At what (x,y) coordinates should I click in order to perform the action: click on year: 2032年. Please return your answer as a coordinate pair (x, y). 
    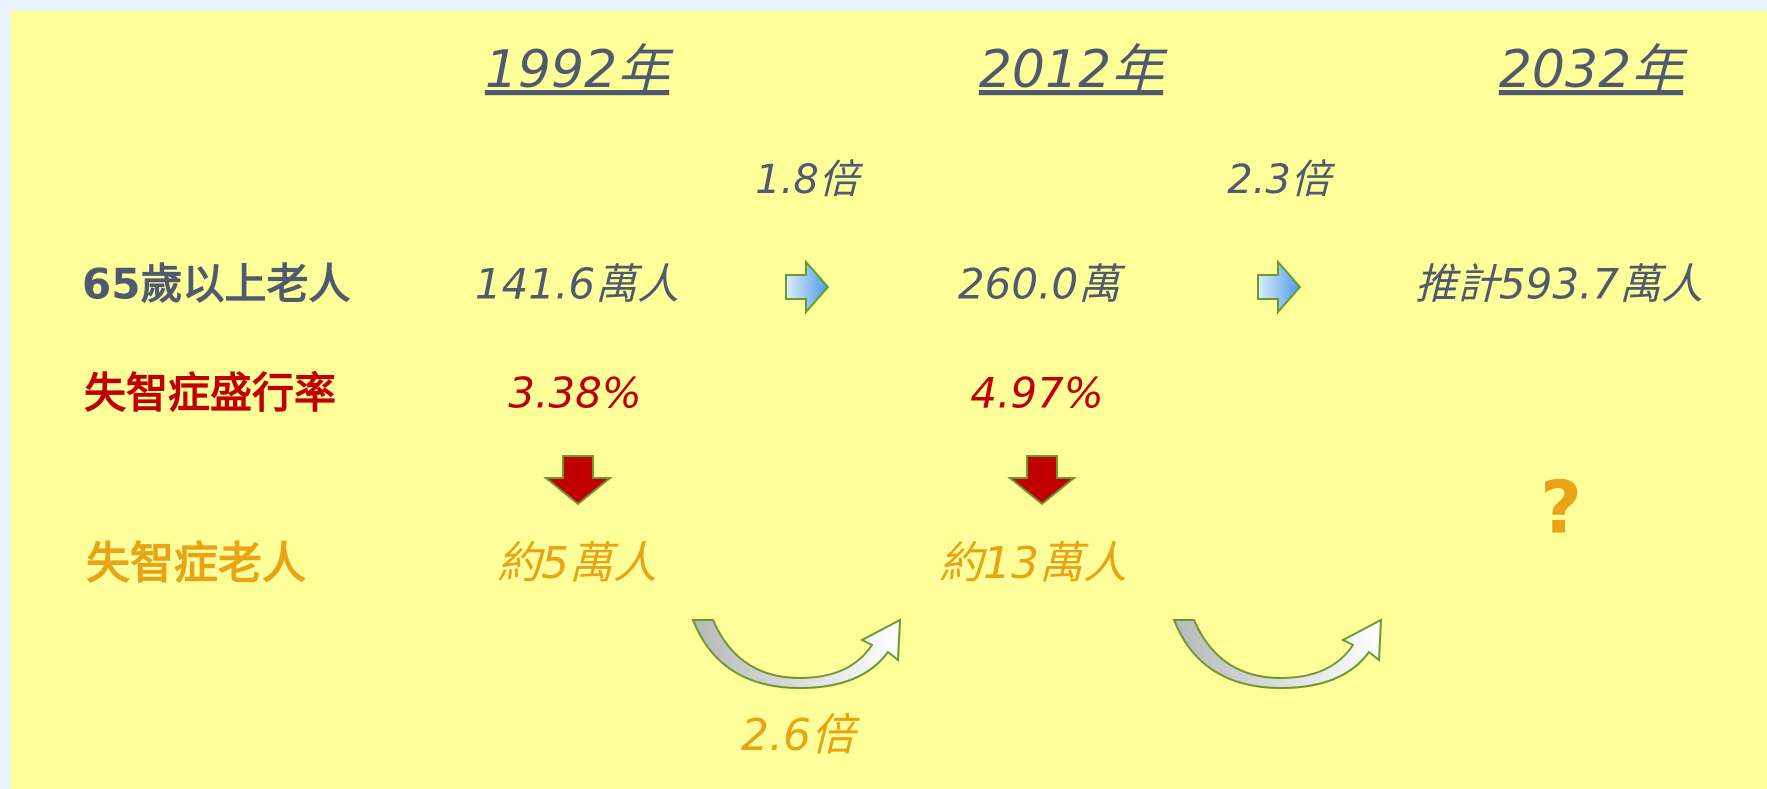
    Looking at the image, I should click on (1593, 70).